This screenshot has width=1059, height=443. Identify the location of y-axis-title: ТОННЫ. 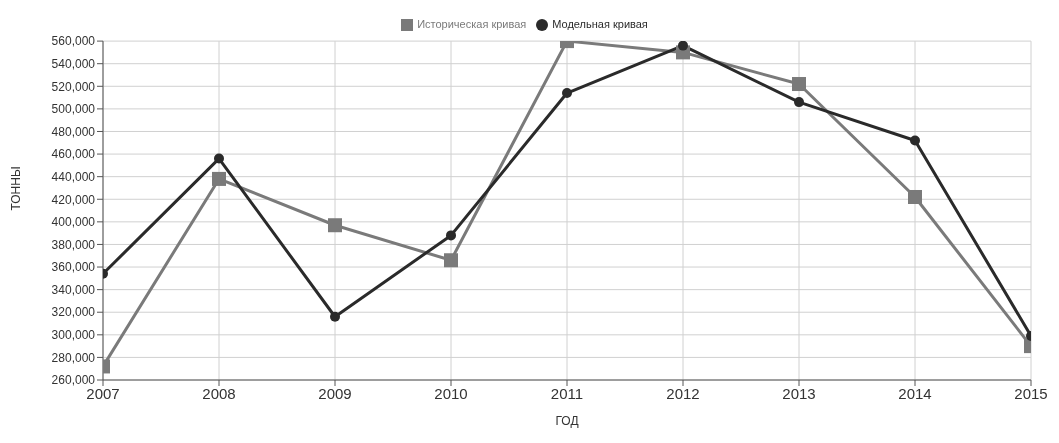
(16, 188).